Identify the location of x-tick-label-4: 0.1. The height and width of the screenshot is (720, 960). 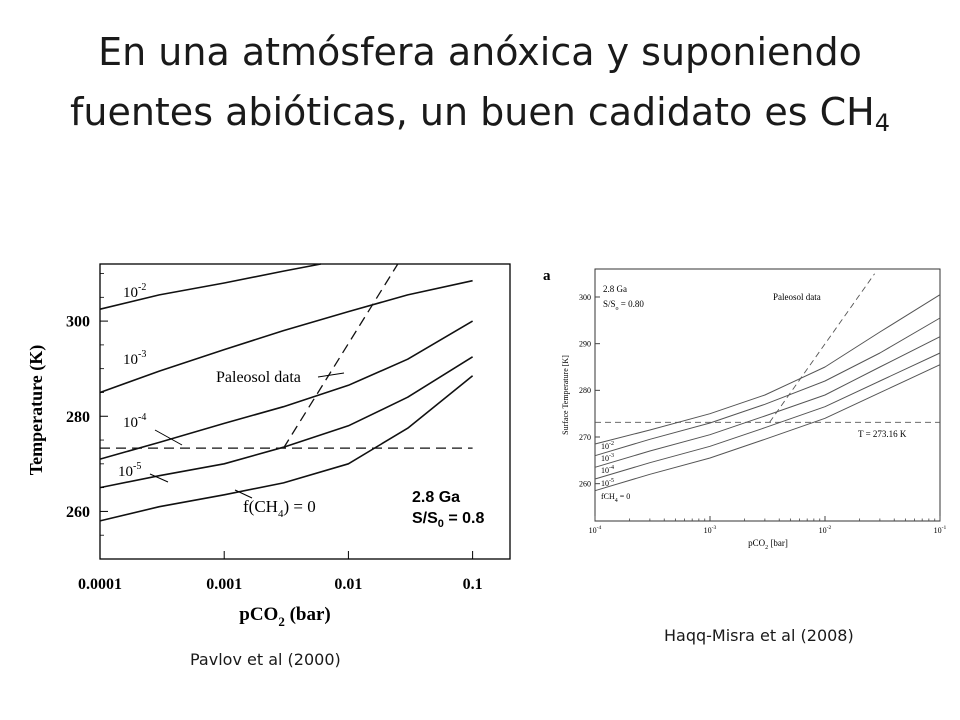
(473, 584).